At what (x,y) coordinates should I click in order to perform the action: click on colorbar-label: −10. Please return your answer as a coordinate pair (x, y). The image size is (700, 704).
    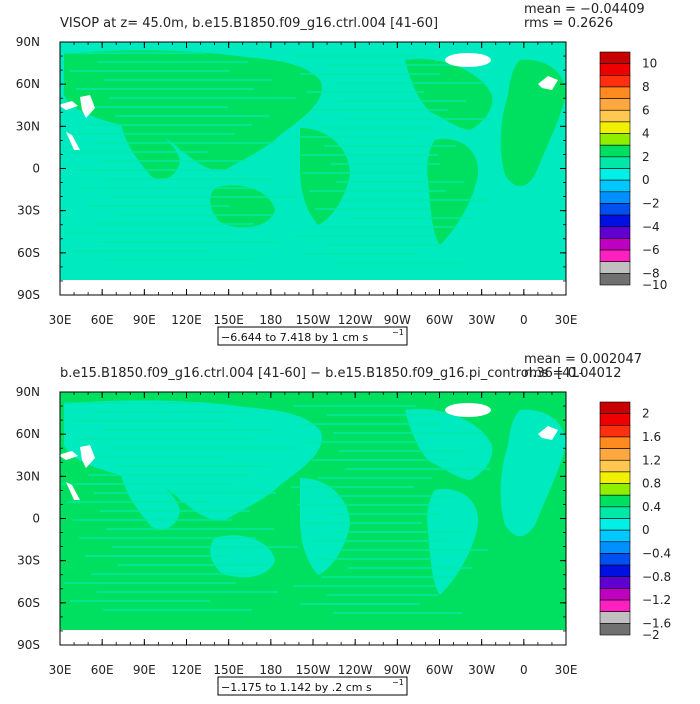
    Looking at the image, I should click on (654, 285).